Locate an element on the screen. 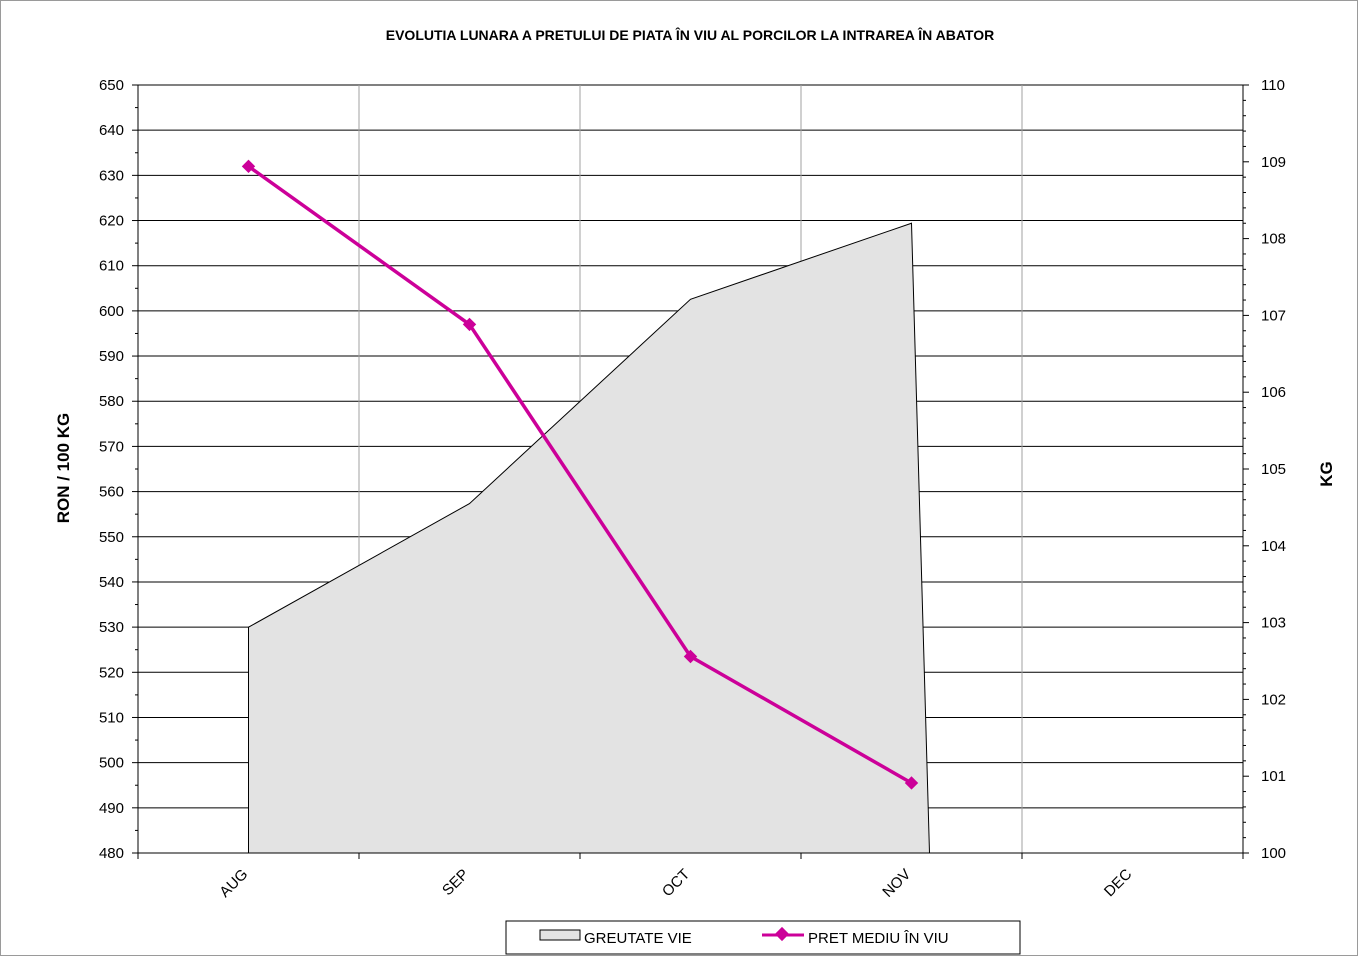 The width and height of the screenshot is (1360, 958). y-left-tick-label: 500 is located at coordinates (111, 763).